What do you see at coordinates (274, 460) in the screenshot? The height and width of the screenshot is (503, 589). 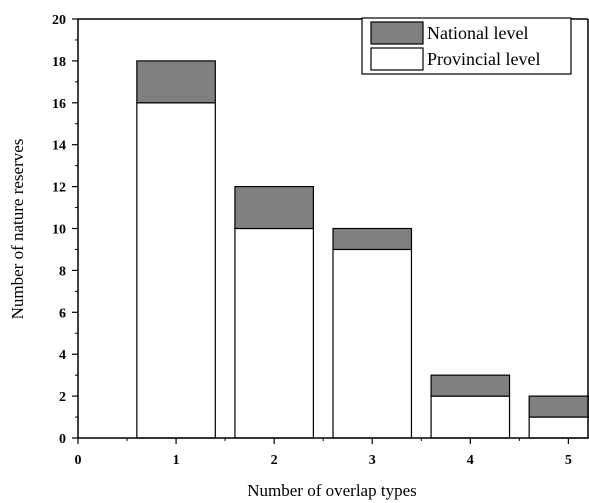 I see `x-tick-label-2: 2` at bounding box center [274, 460].